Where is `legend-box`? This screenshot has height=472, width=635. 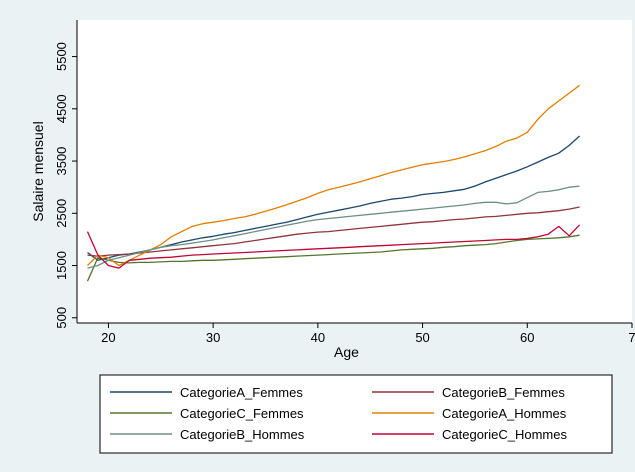 legend-box is located at coordinates (356, 414).